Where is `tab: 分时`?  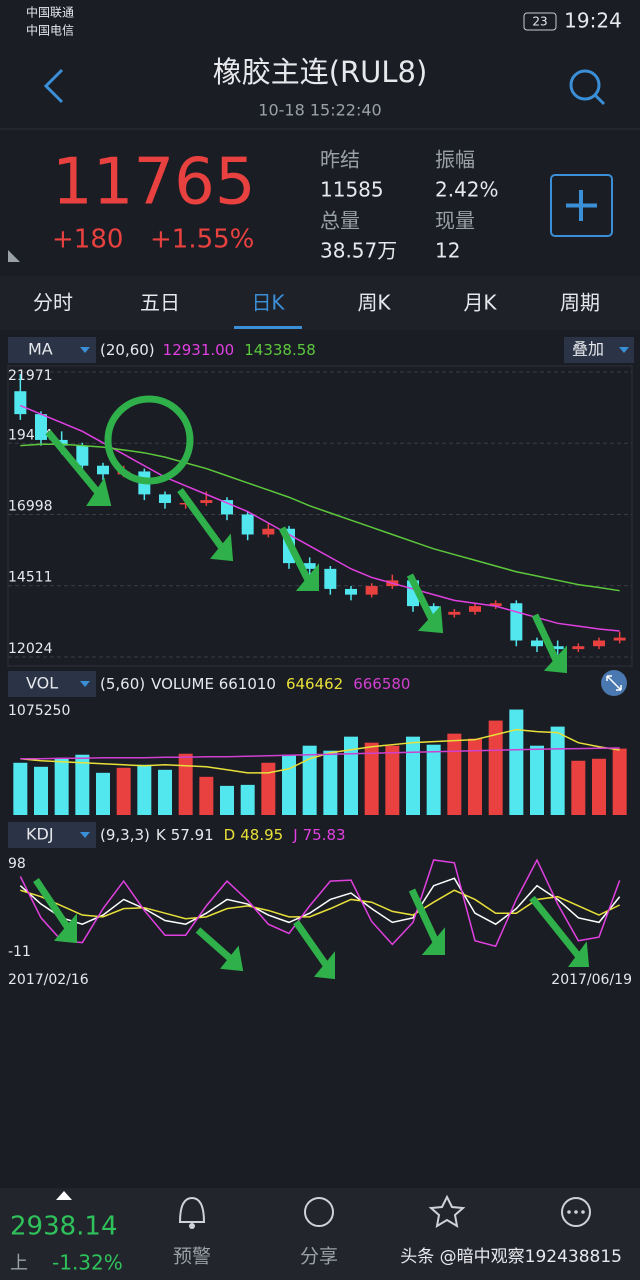 tab: 分时 is located at coordinates (53, 303).